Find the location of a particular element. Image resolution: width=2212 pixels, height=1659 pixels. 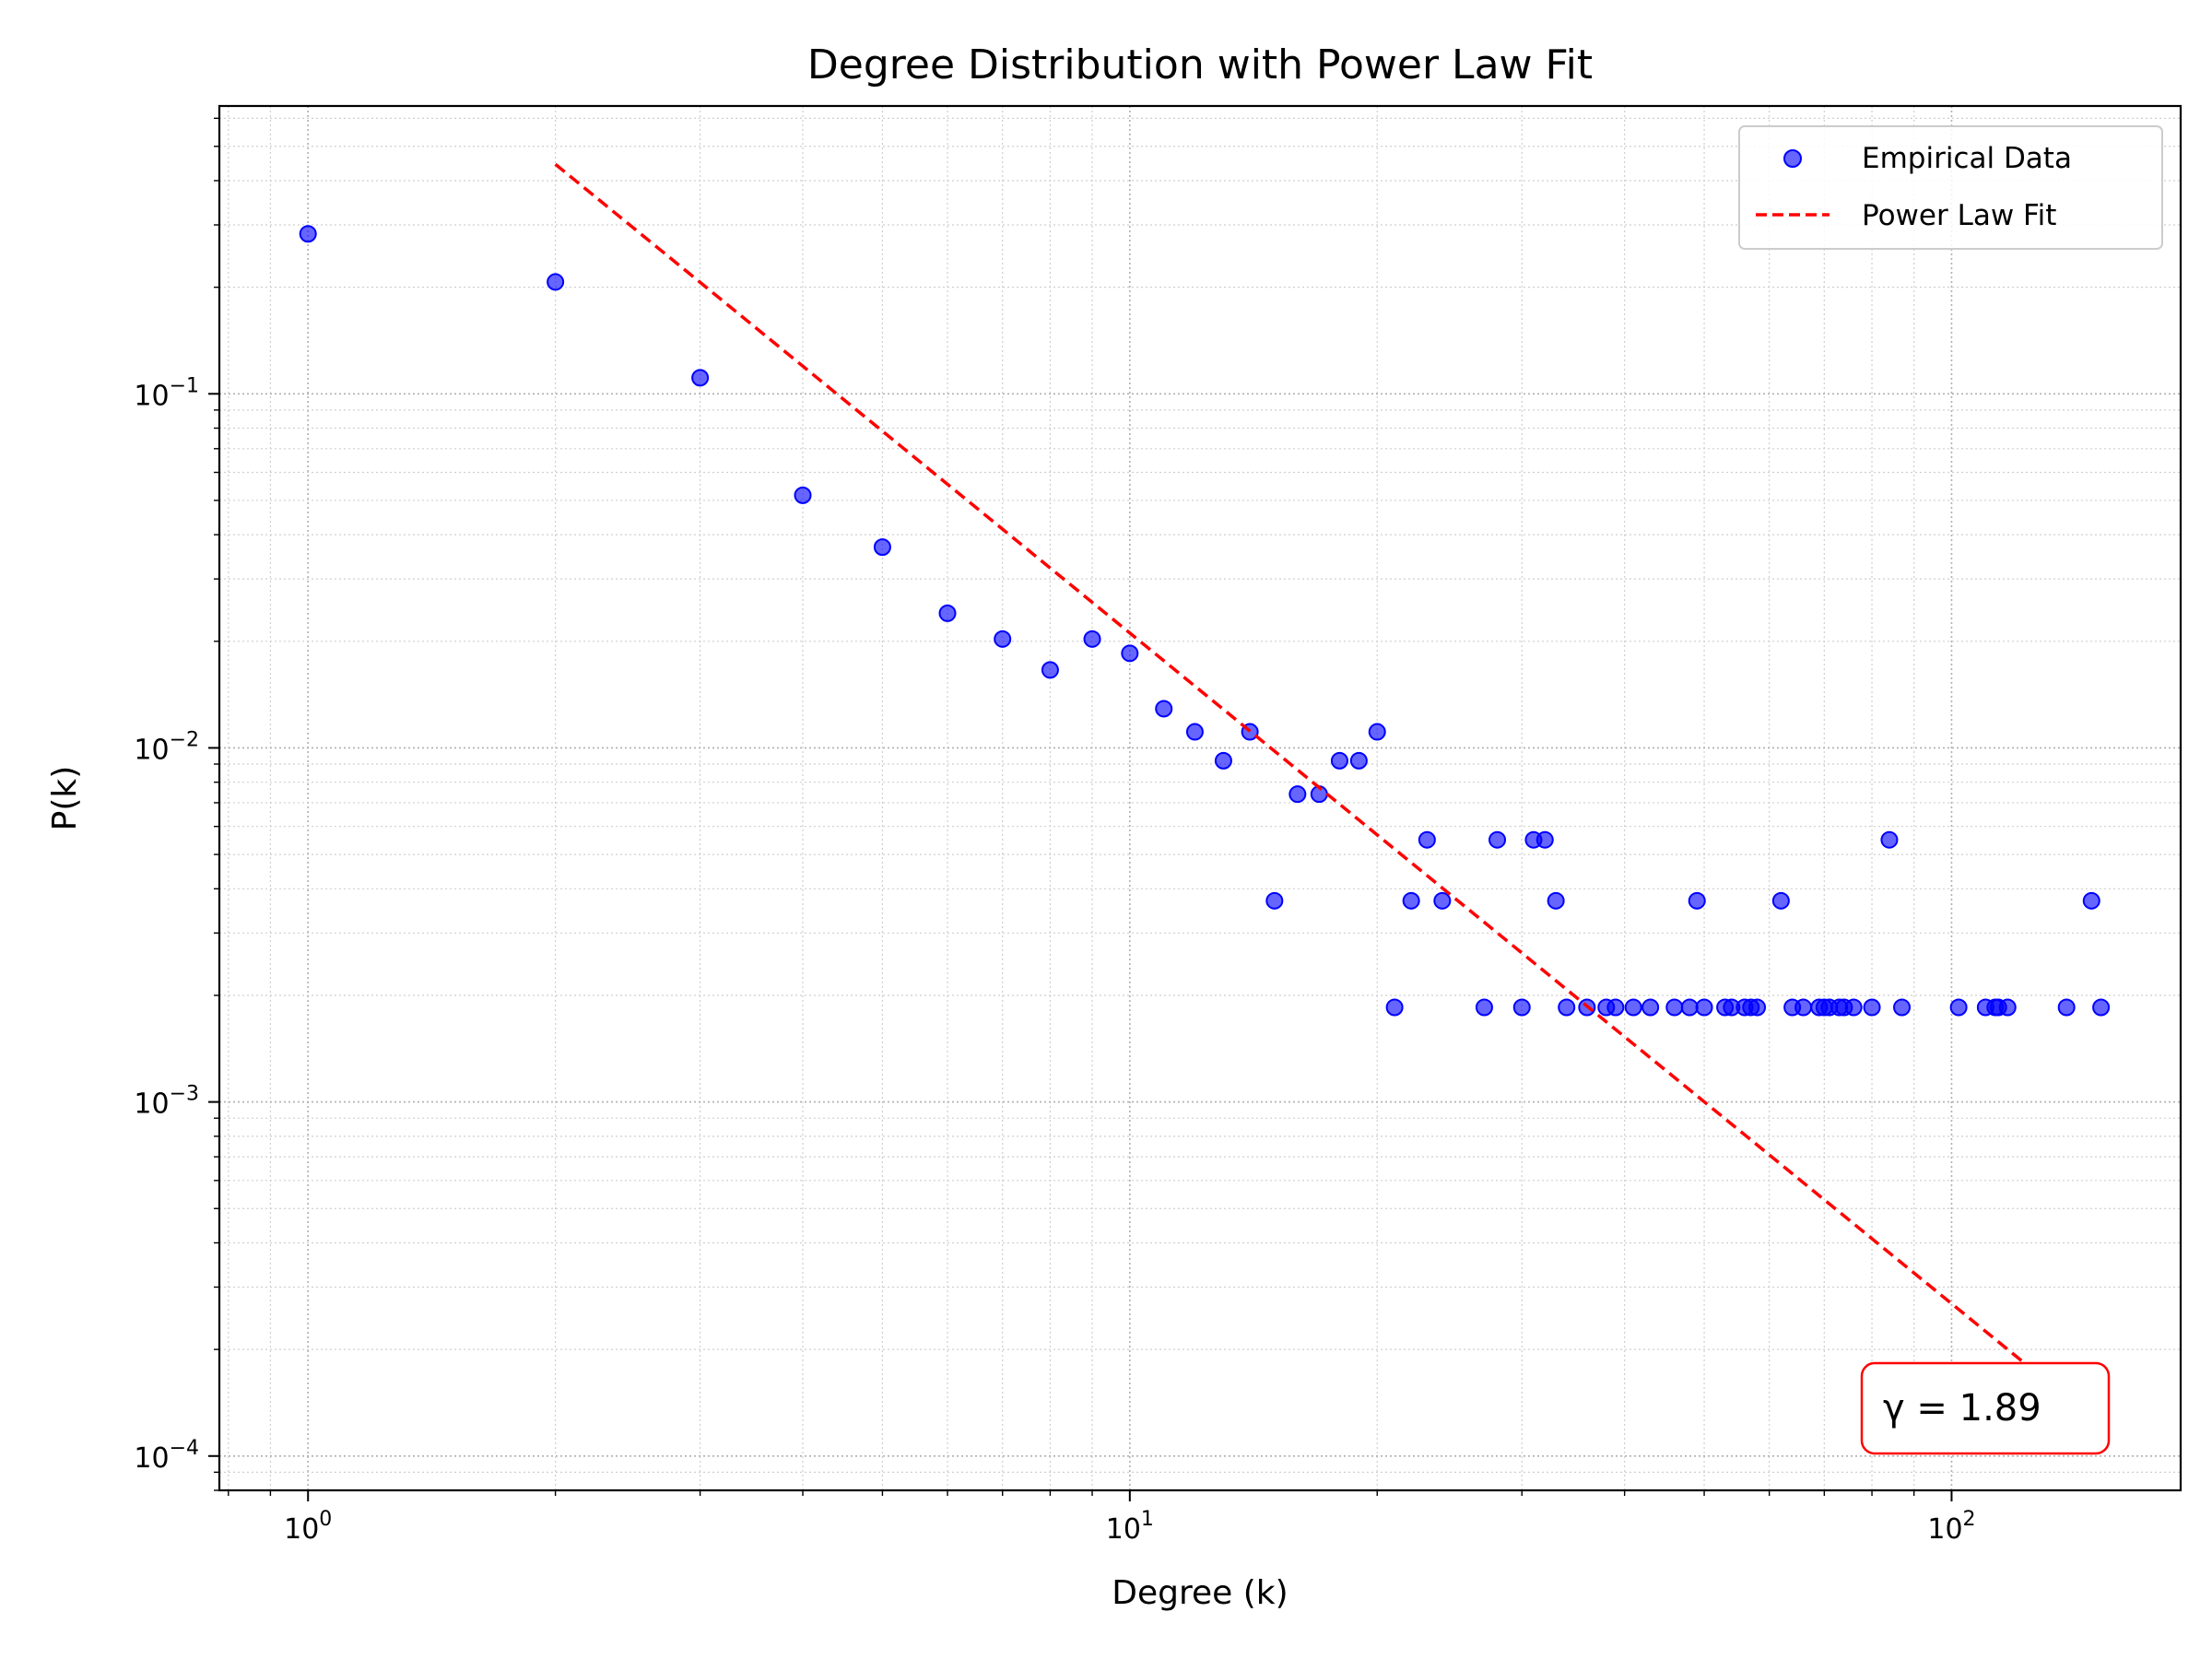

legend-box is located at coordinates (1950, 187).